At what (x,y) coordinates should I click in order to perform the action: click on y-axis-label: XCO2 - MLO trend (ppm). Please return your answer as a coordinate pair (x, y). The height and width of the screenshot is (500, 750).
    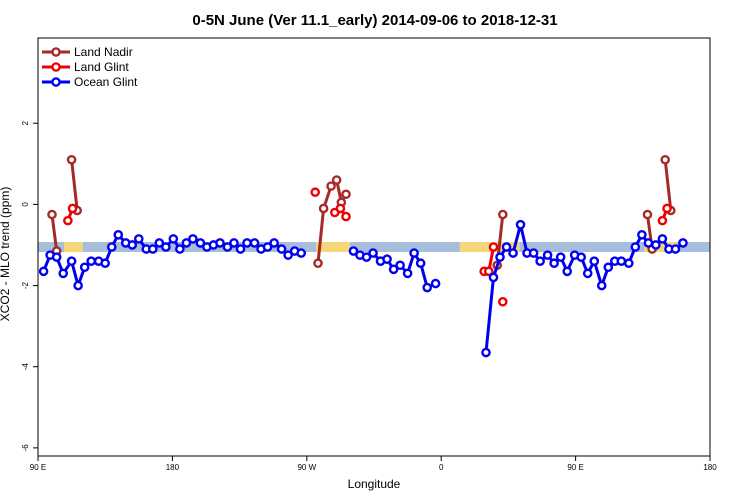
    Looking at the image, I should click on (6, 254).